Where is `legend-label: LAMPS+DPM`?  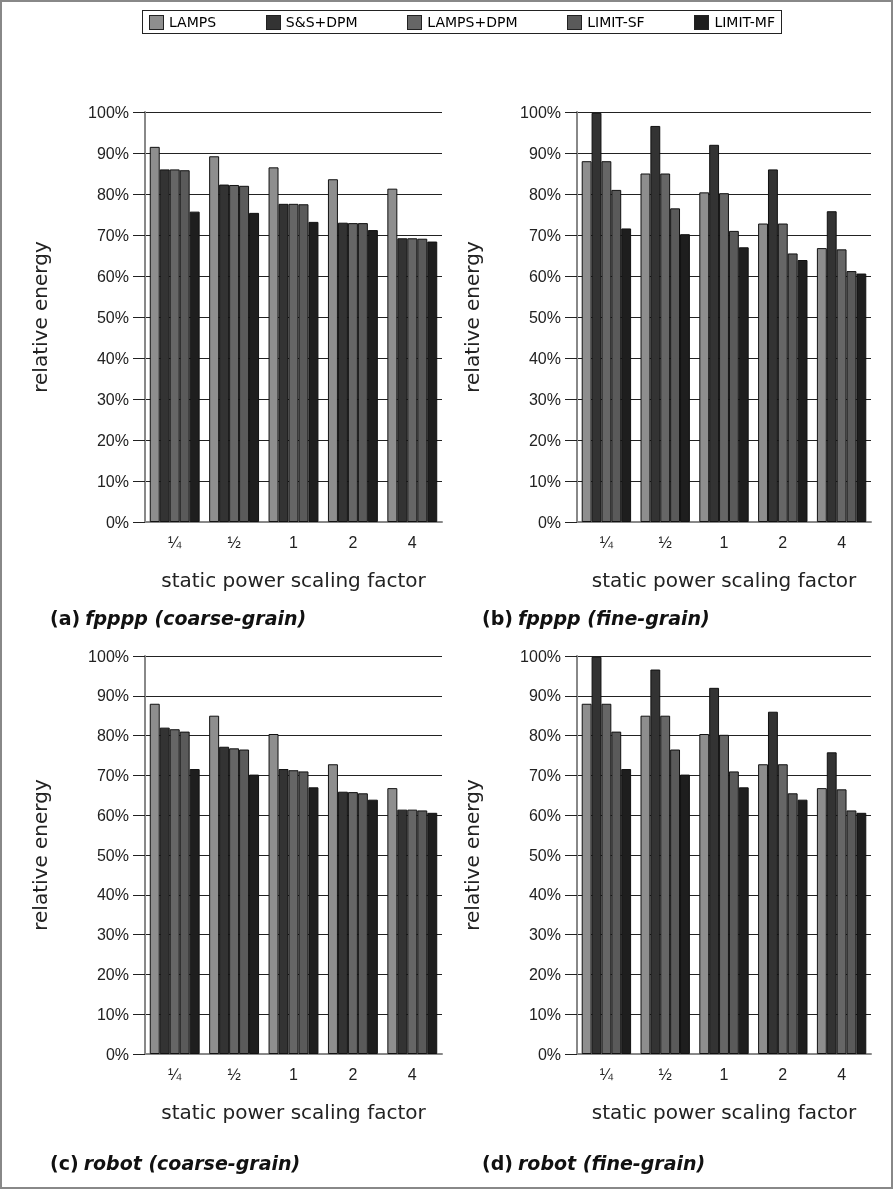
legend-label: LAMPS+DPM is located at coordinates (472, 22).